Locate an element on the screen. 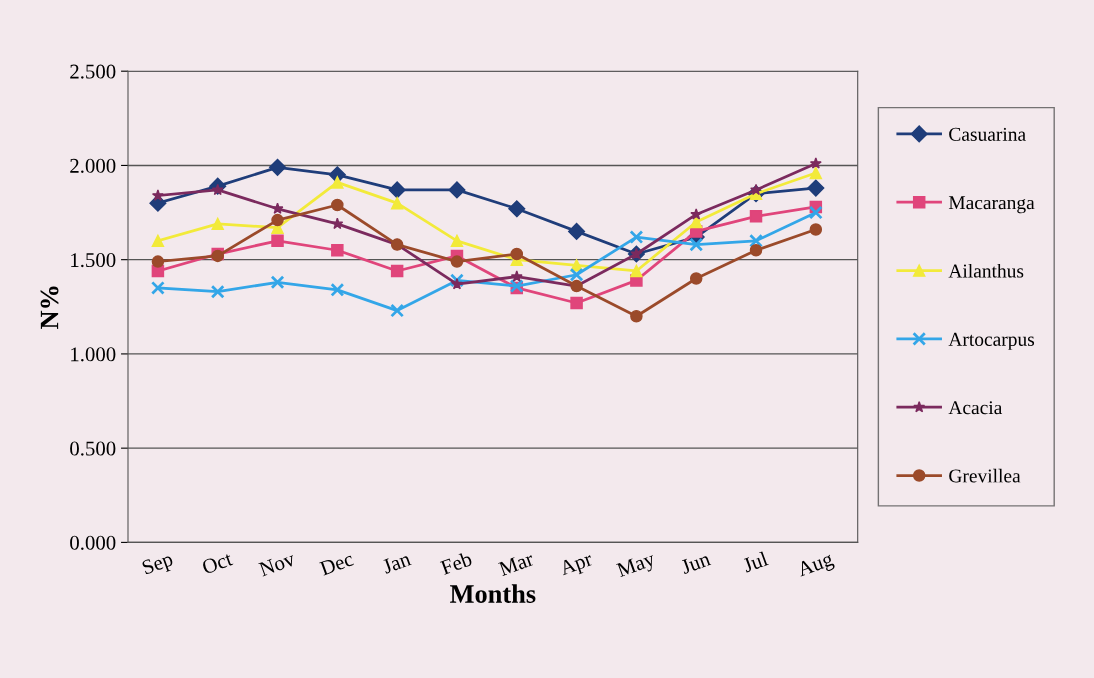  x-tick-label: Dec is located at coordinates (337, 563).